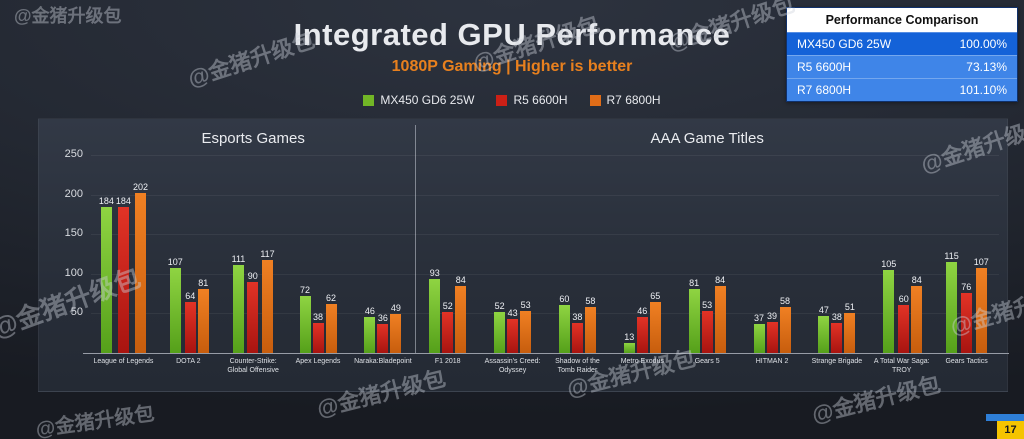 The height and width of the screenshot is (439, 1024). Describe the element at coordinates (772, 254) in the screenshot. I see `bar-group: 37 39 58` at that location.